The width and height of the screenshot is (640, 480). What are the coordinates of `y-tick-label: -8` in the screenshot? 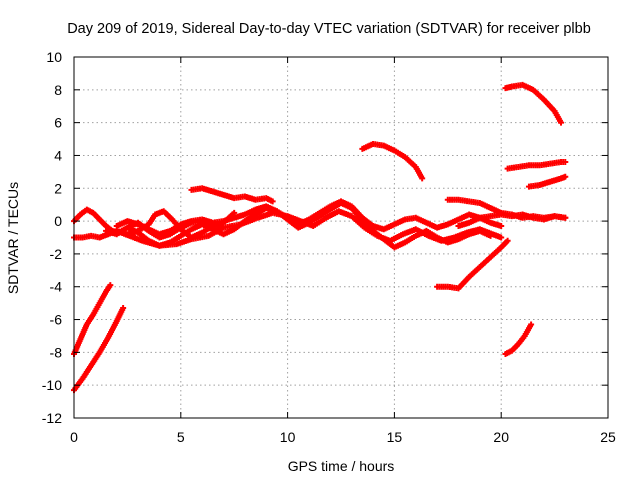 It's located at (56, 352).